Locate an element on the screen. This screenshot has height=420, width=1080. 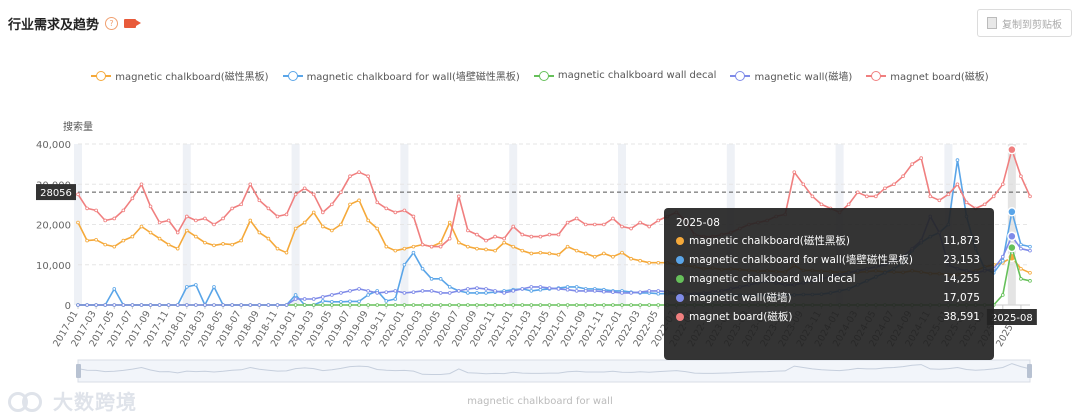
copy-to-clipboard-button: 复制到剪贴板 is located at coordinates (1024, 23).